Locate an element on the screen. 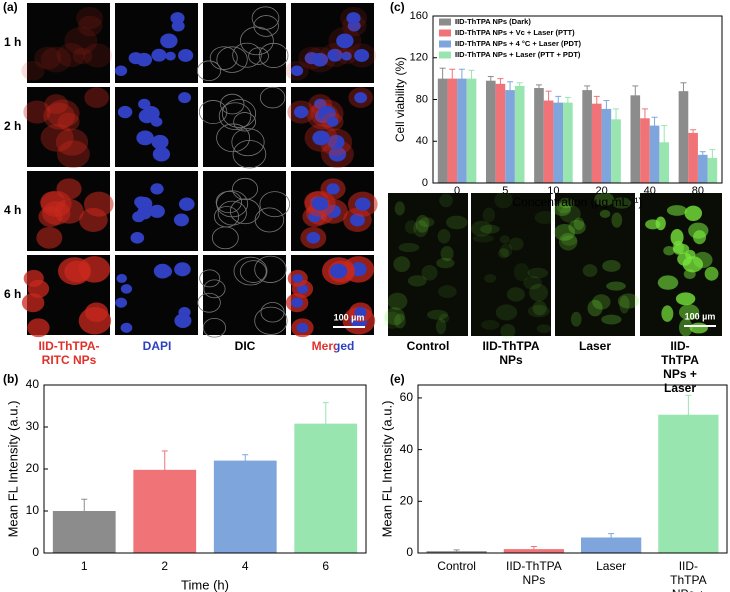 Image resolution: width=730 pixels, height=592 pixels. x-tick-label: IID-ThTPA NPs is located at coordinates (533, 573).